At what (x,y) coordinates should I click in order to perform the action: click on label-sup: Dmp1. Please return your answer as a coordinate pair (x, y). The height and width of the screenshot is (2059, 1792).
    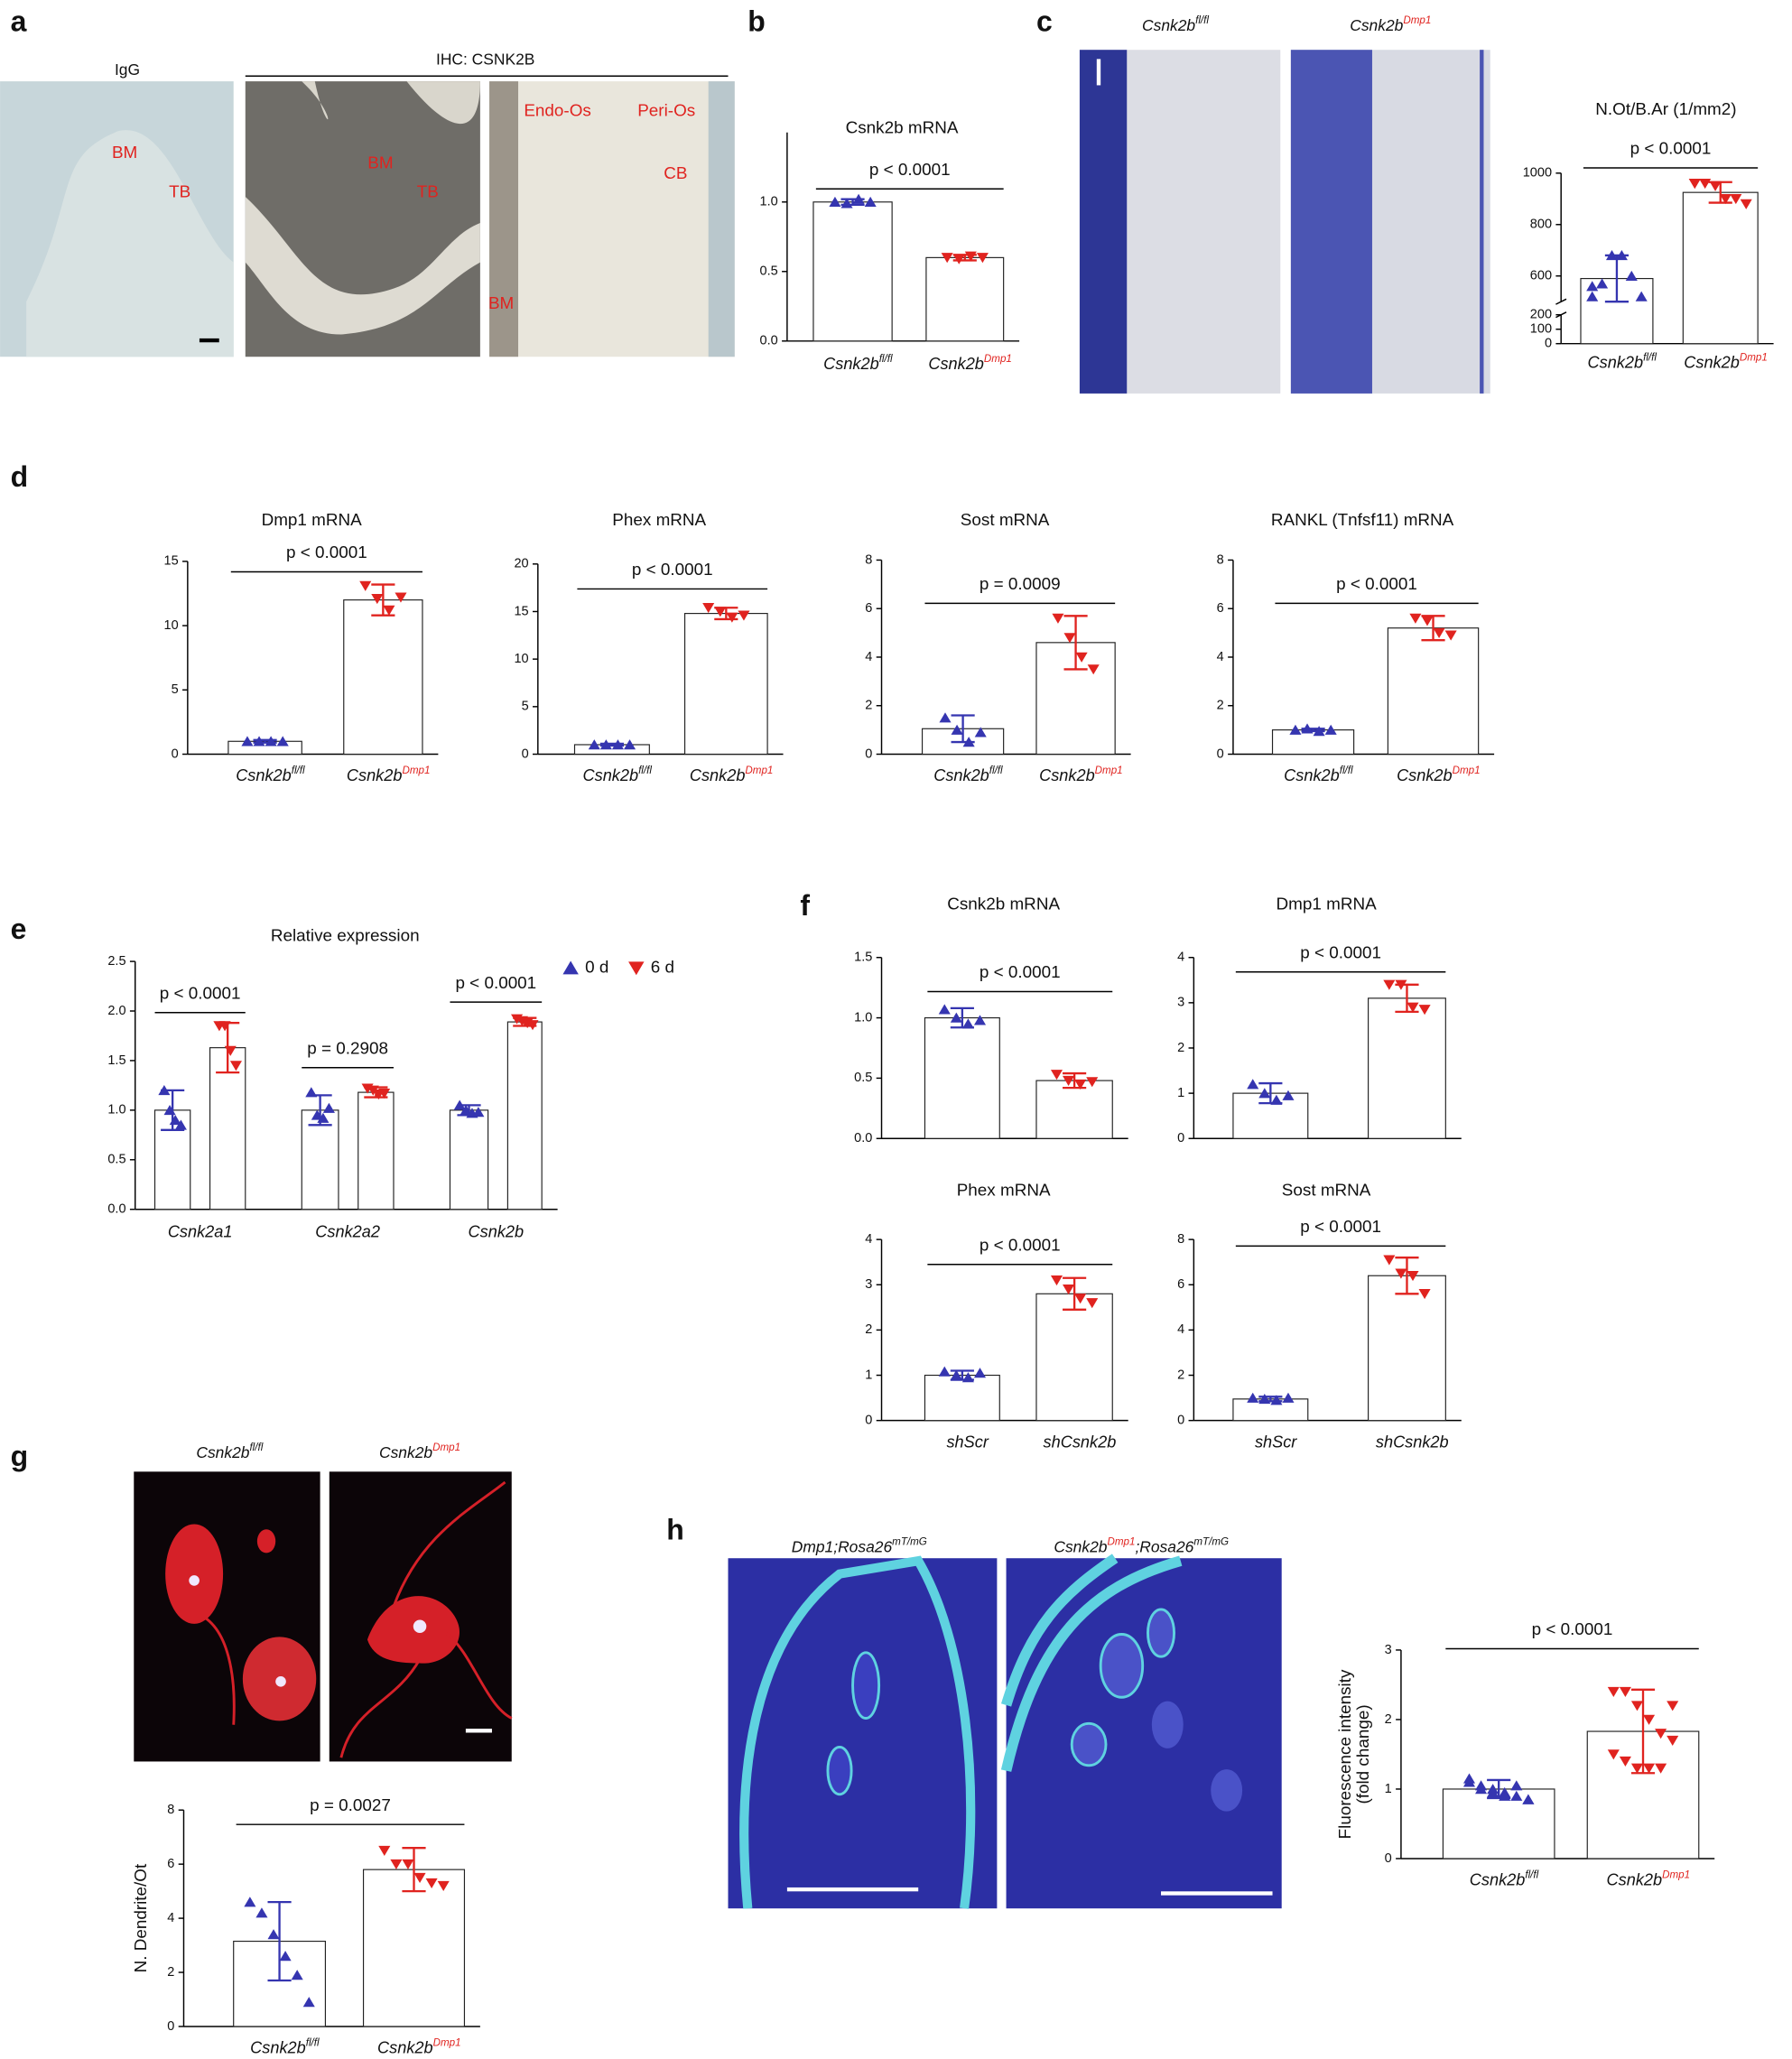
    Looking at the image, I should click on (446, 1447).